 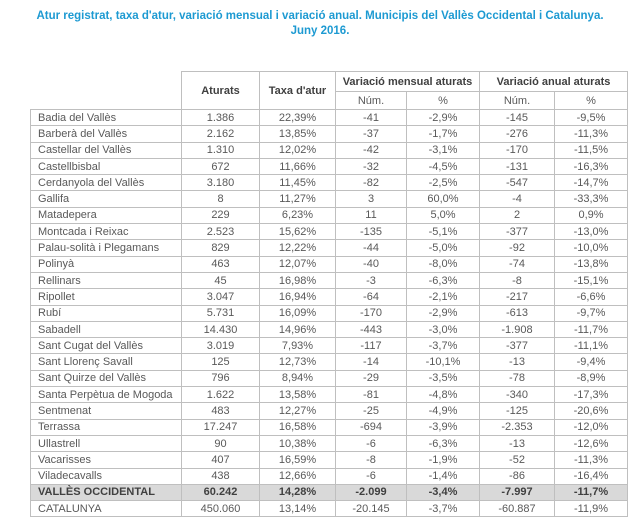 I want to click on header-aturats: Aturats, so click(x=220, y=90).